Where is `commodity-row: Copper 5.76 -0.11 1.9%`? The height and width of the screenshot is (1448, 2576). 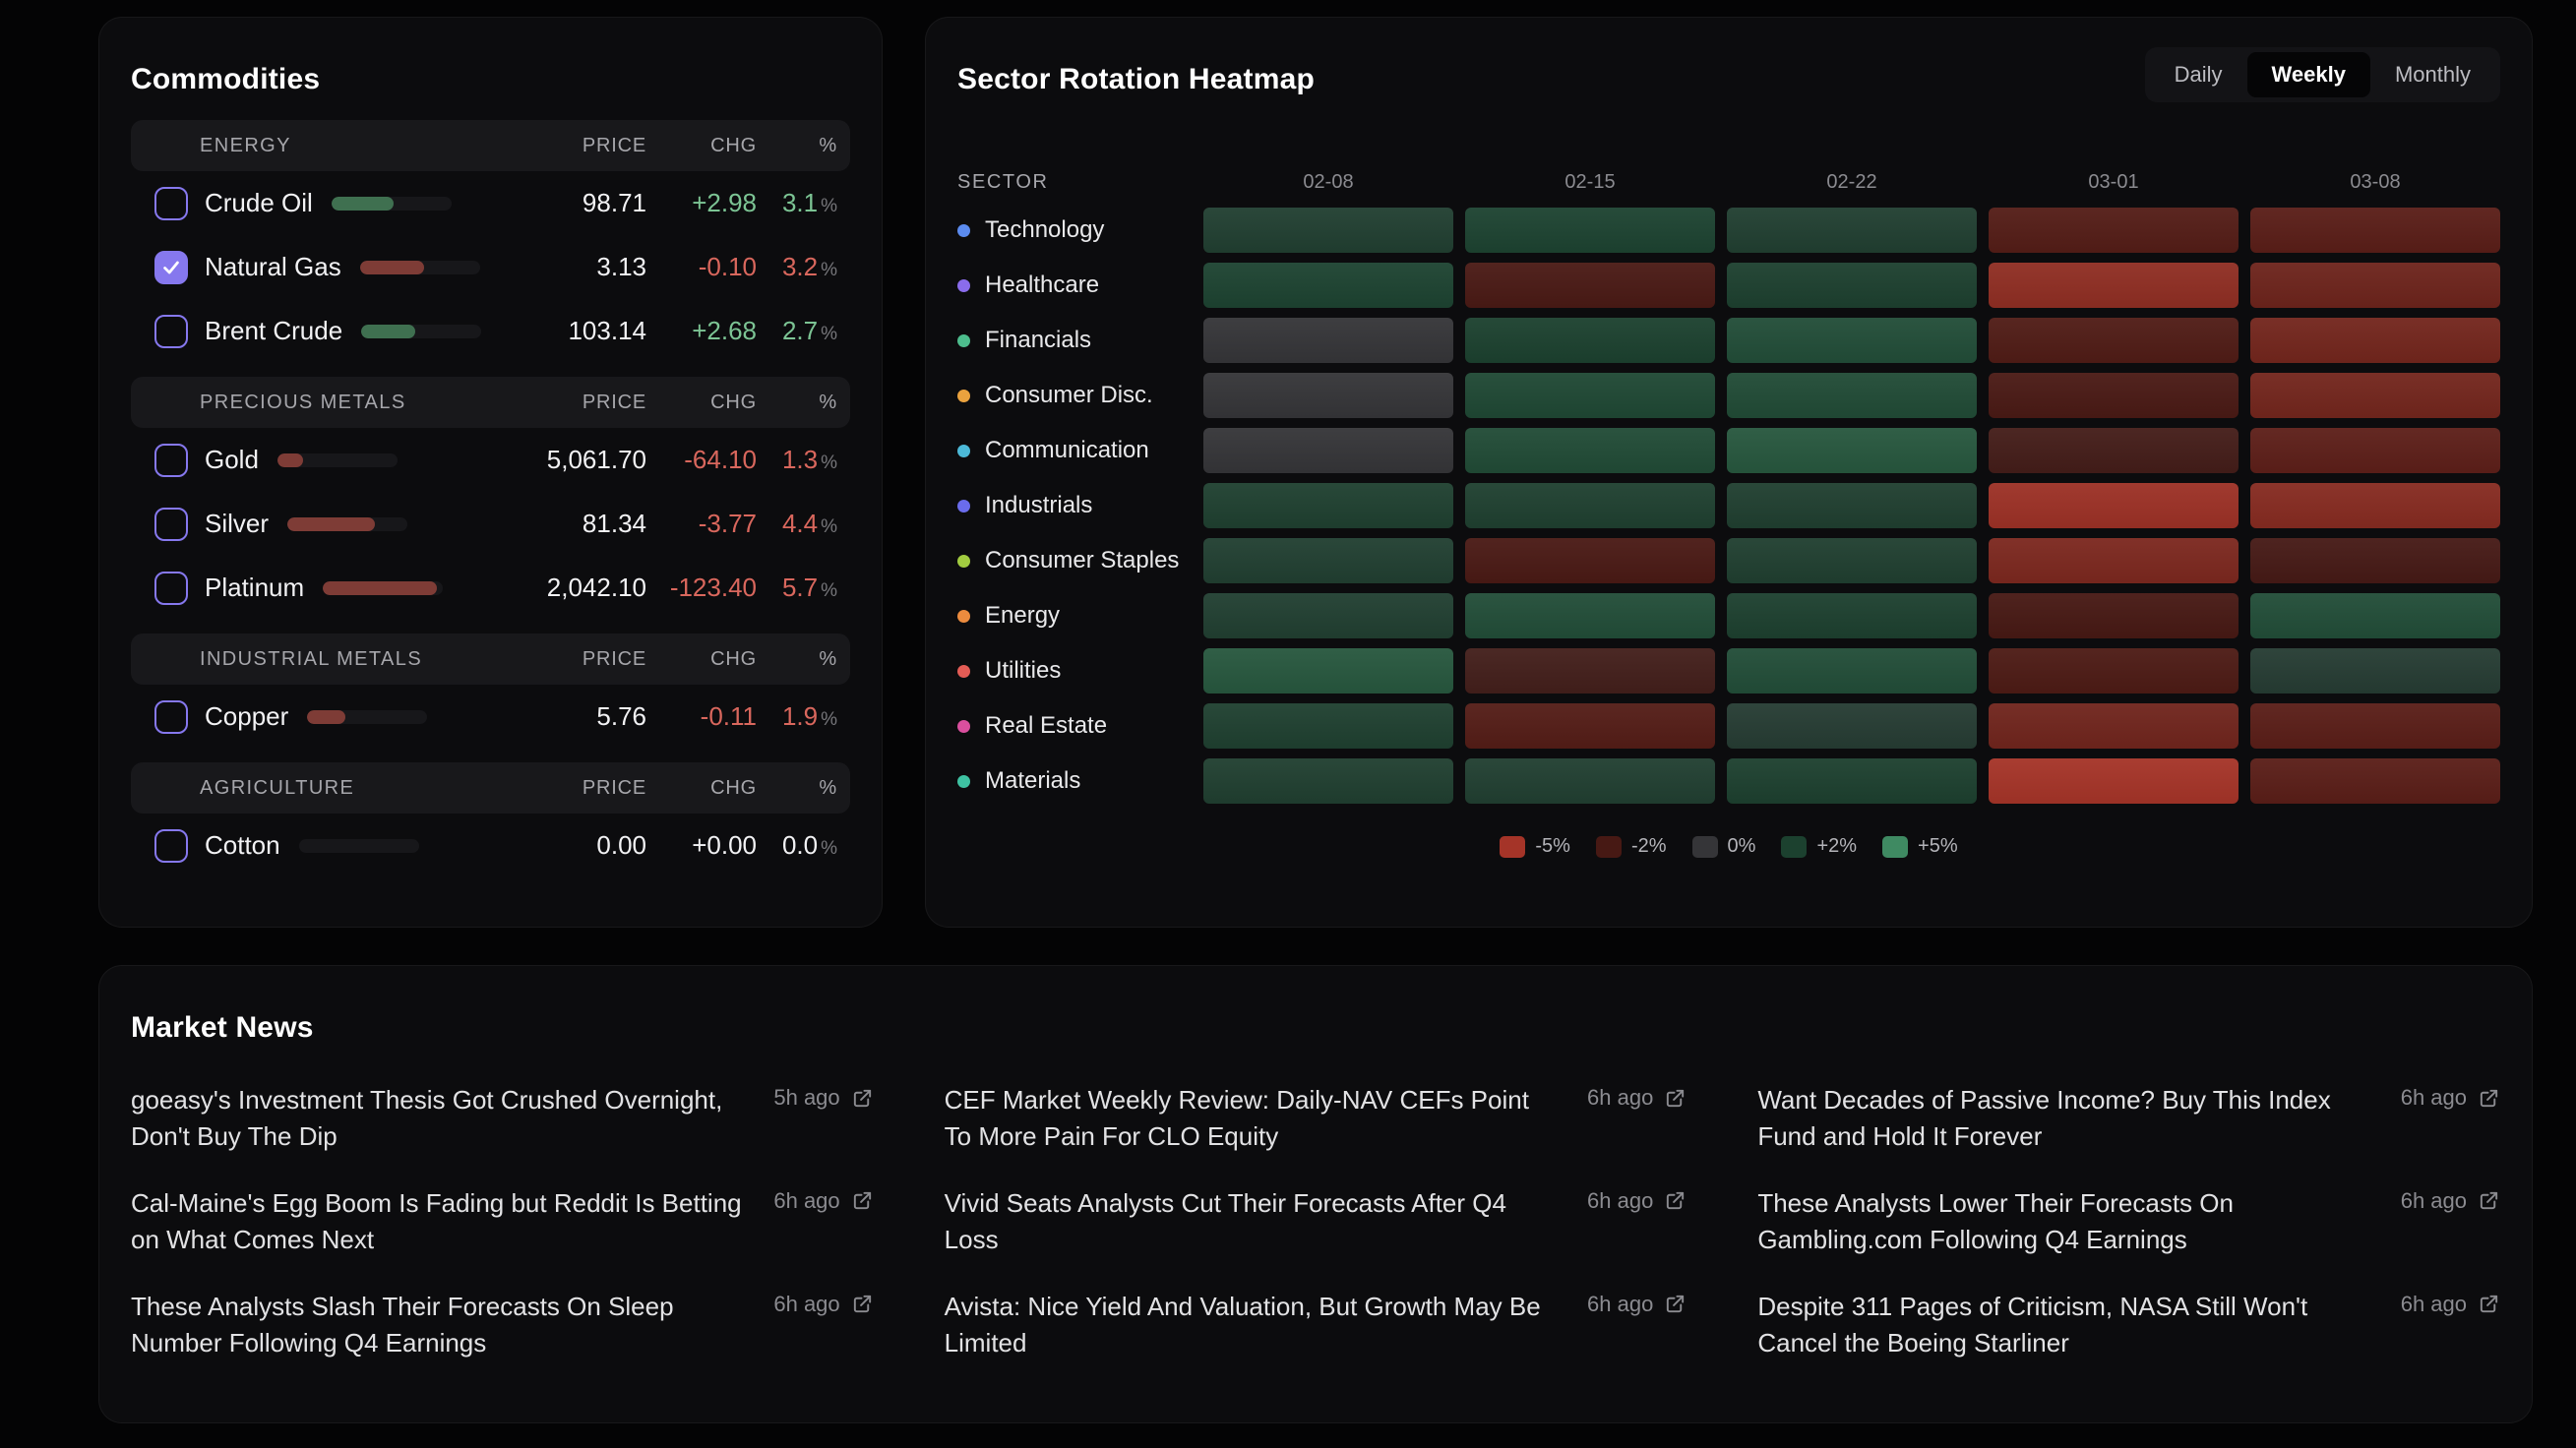
commodity-row: Copper 5.76 -0.11 1.9% is located at coordinates (490, 717).